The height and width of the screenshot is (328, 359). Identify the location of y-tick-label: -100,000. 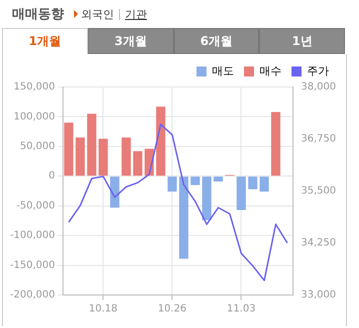
(32, 236).